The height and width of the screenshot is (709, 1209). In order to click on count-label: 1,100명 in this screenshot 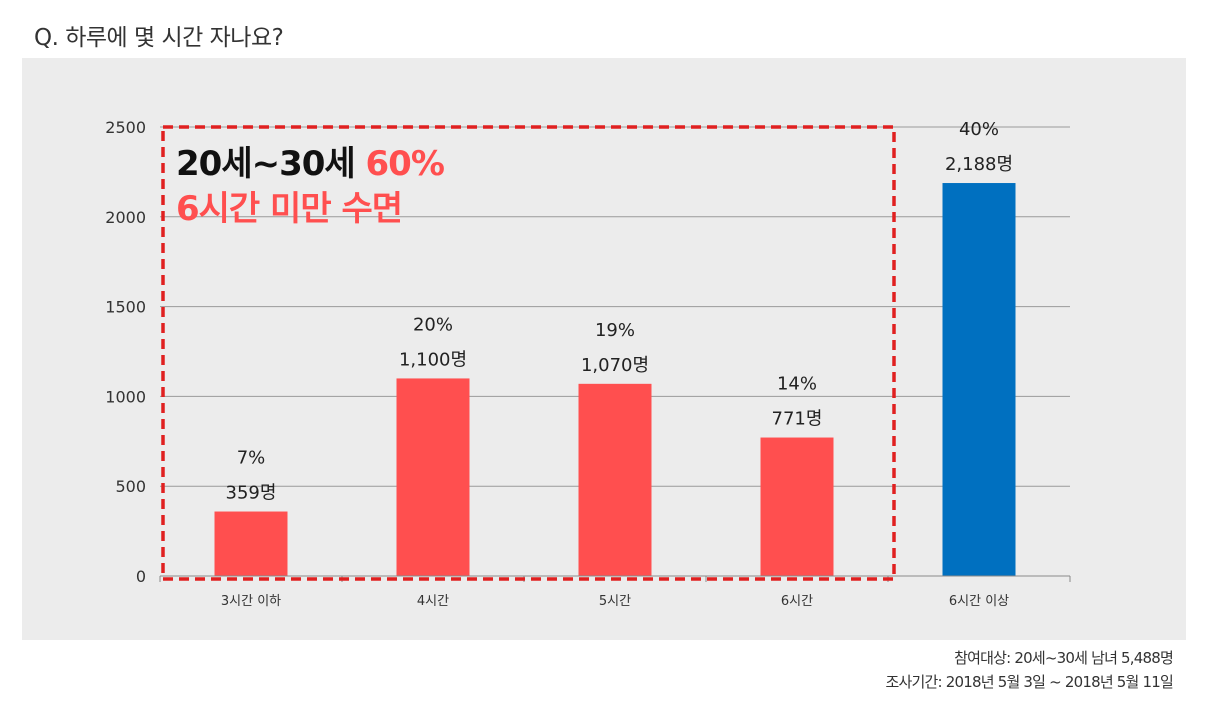, I will do `click(433, 359)`.